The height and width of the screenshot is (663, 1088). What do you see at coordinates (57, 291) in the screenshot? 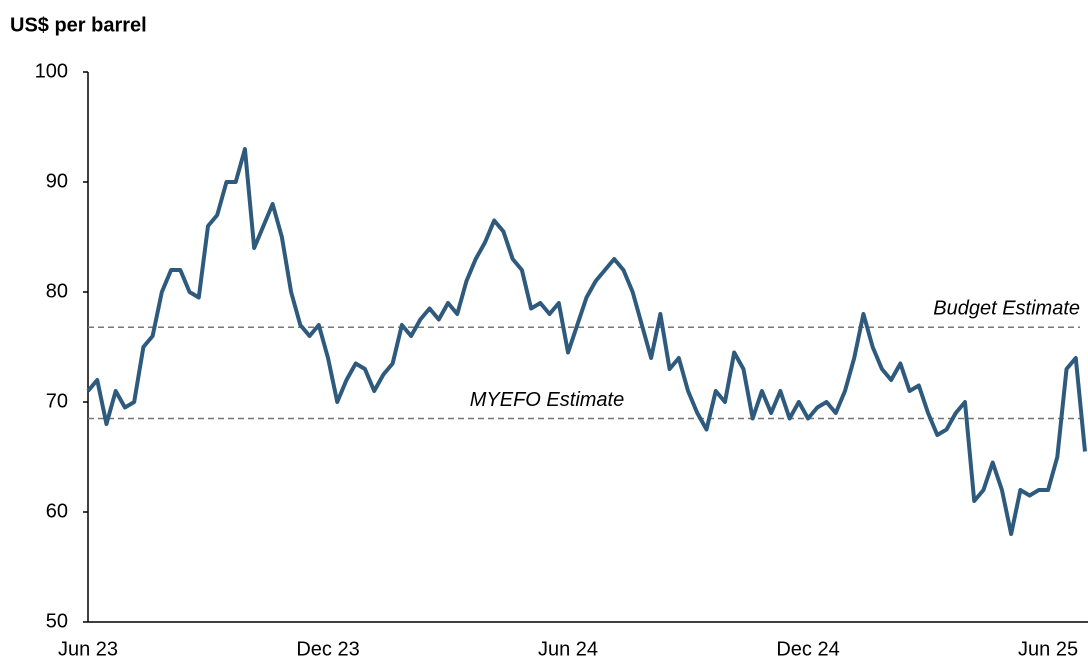
I see `y-tick-label: 80` at bounding box center [57, 291].